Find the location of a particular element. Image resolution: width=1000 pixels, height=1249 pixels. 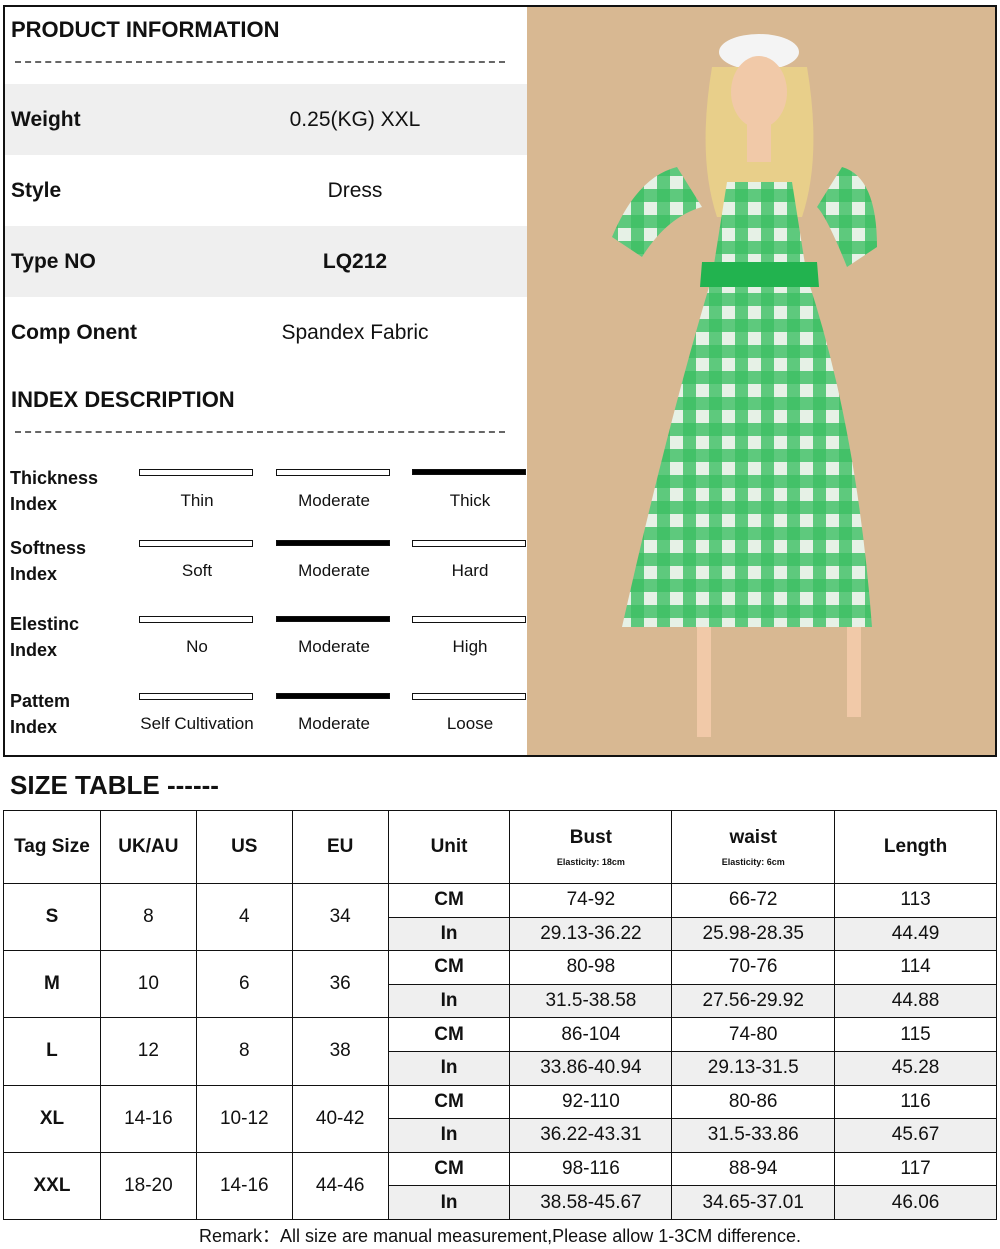

size-us: 6 is located at coordinates (244, 984).